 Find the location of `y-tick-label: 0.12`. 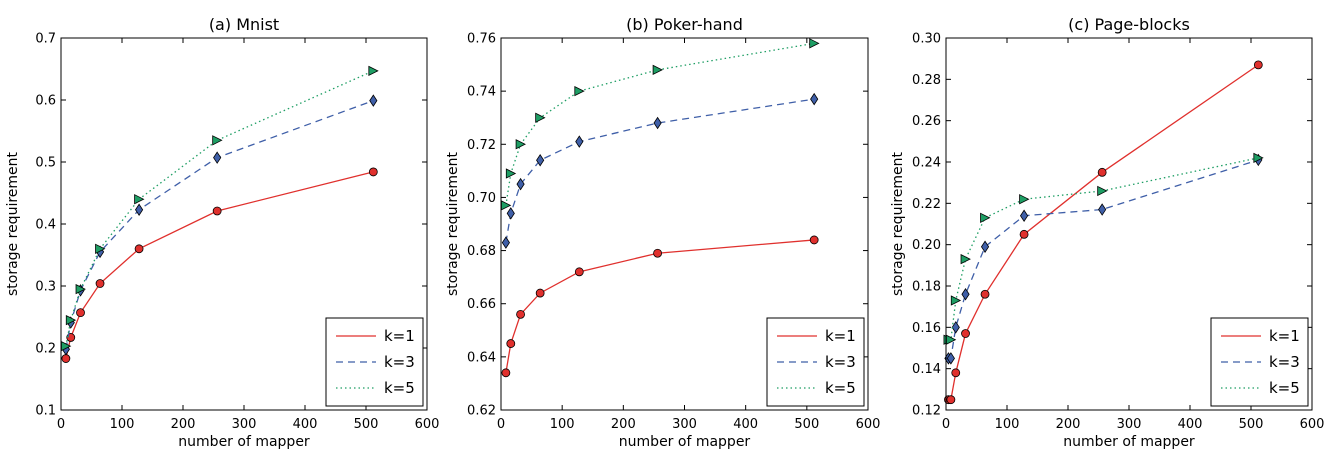

y-tick-label: 0.12 is located at coordinates (926, 411).